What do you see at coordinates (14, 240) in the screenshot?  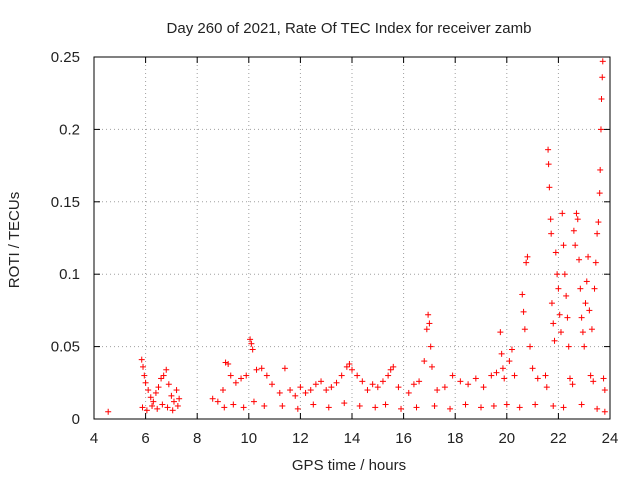 I see `y-axis-label: ROTI / TECUs` at bounding box center [14, 240].